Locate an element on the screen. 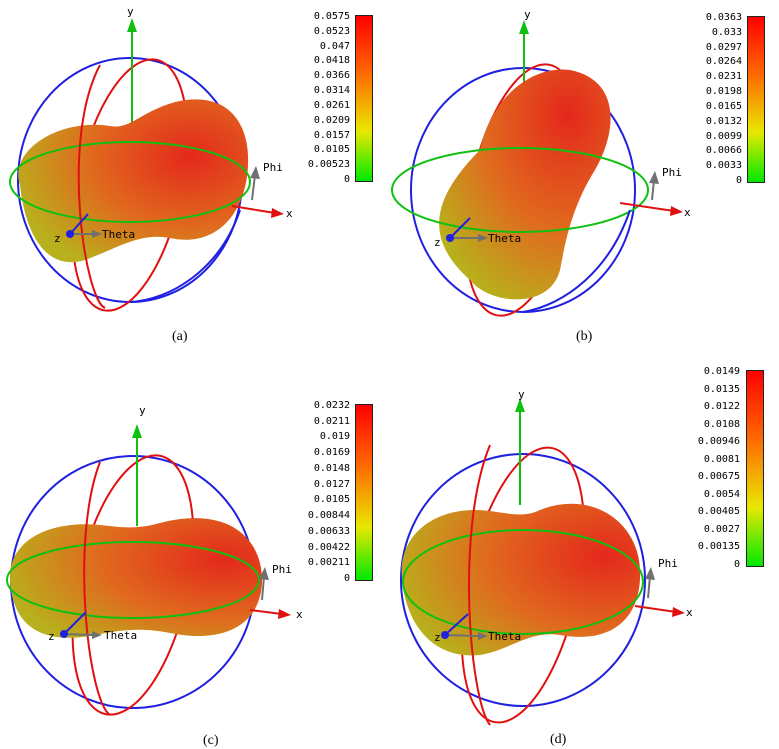 The height and width of the screenshot is (749, 779). colorbar-tick-label: 0.0054 is located at coordinates (721, 494).